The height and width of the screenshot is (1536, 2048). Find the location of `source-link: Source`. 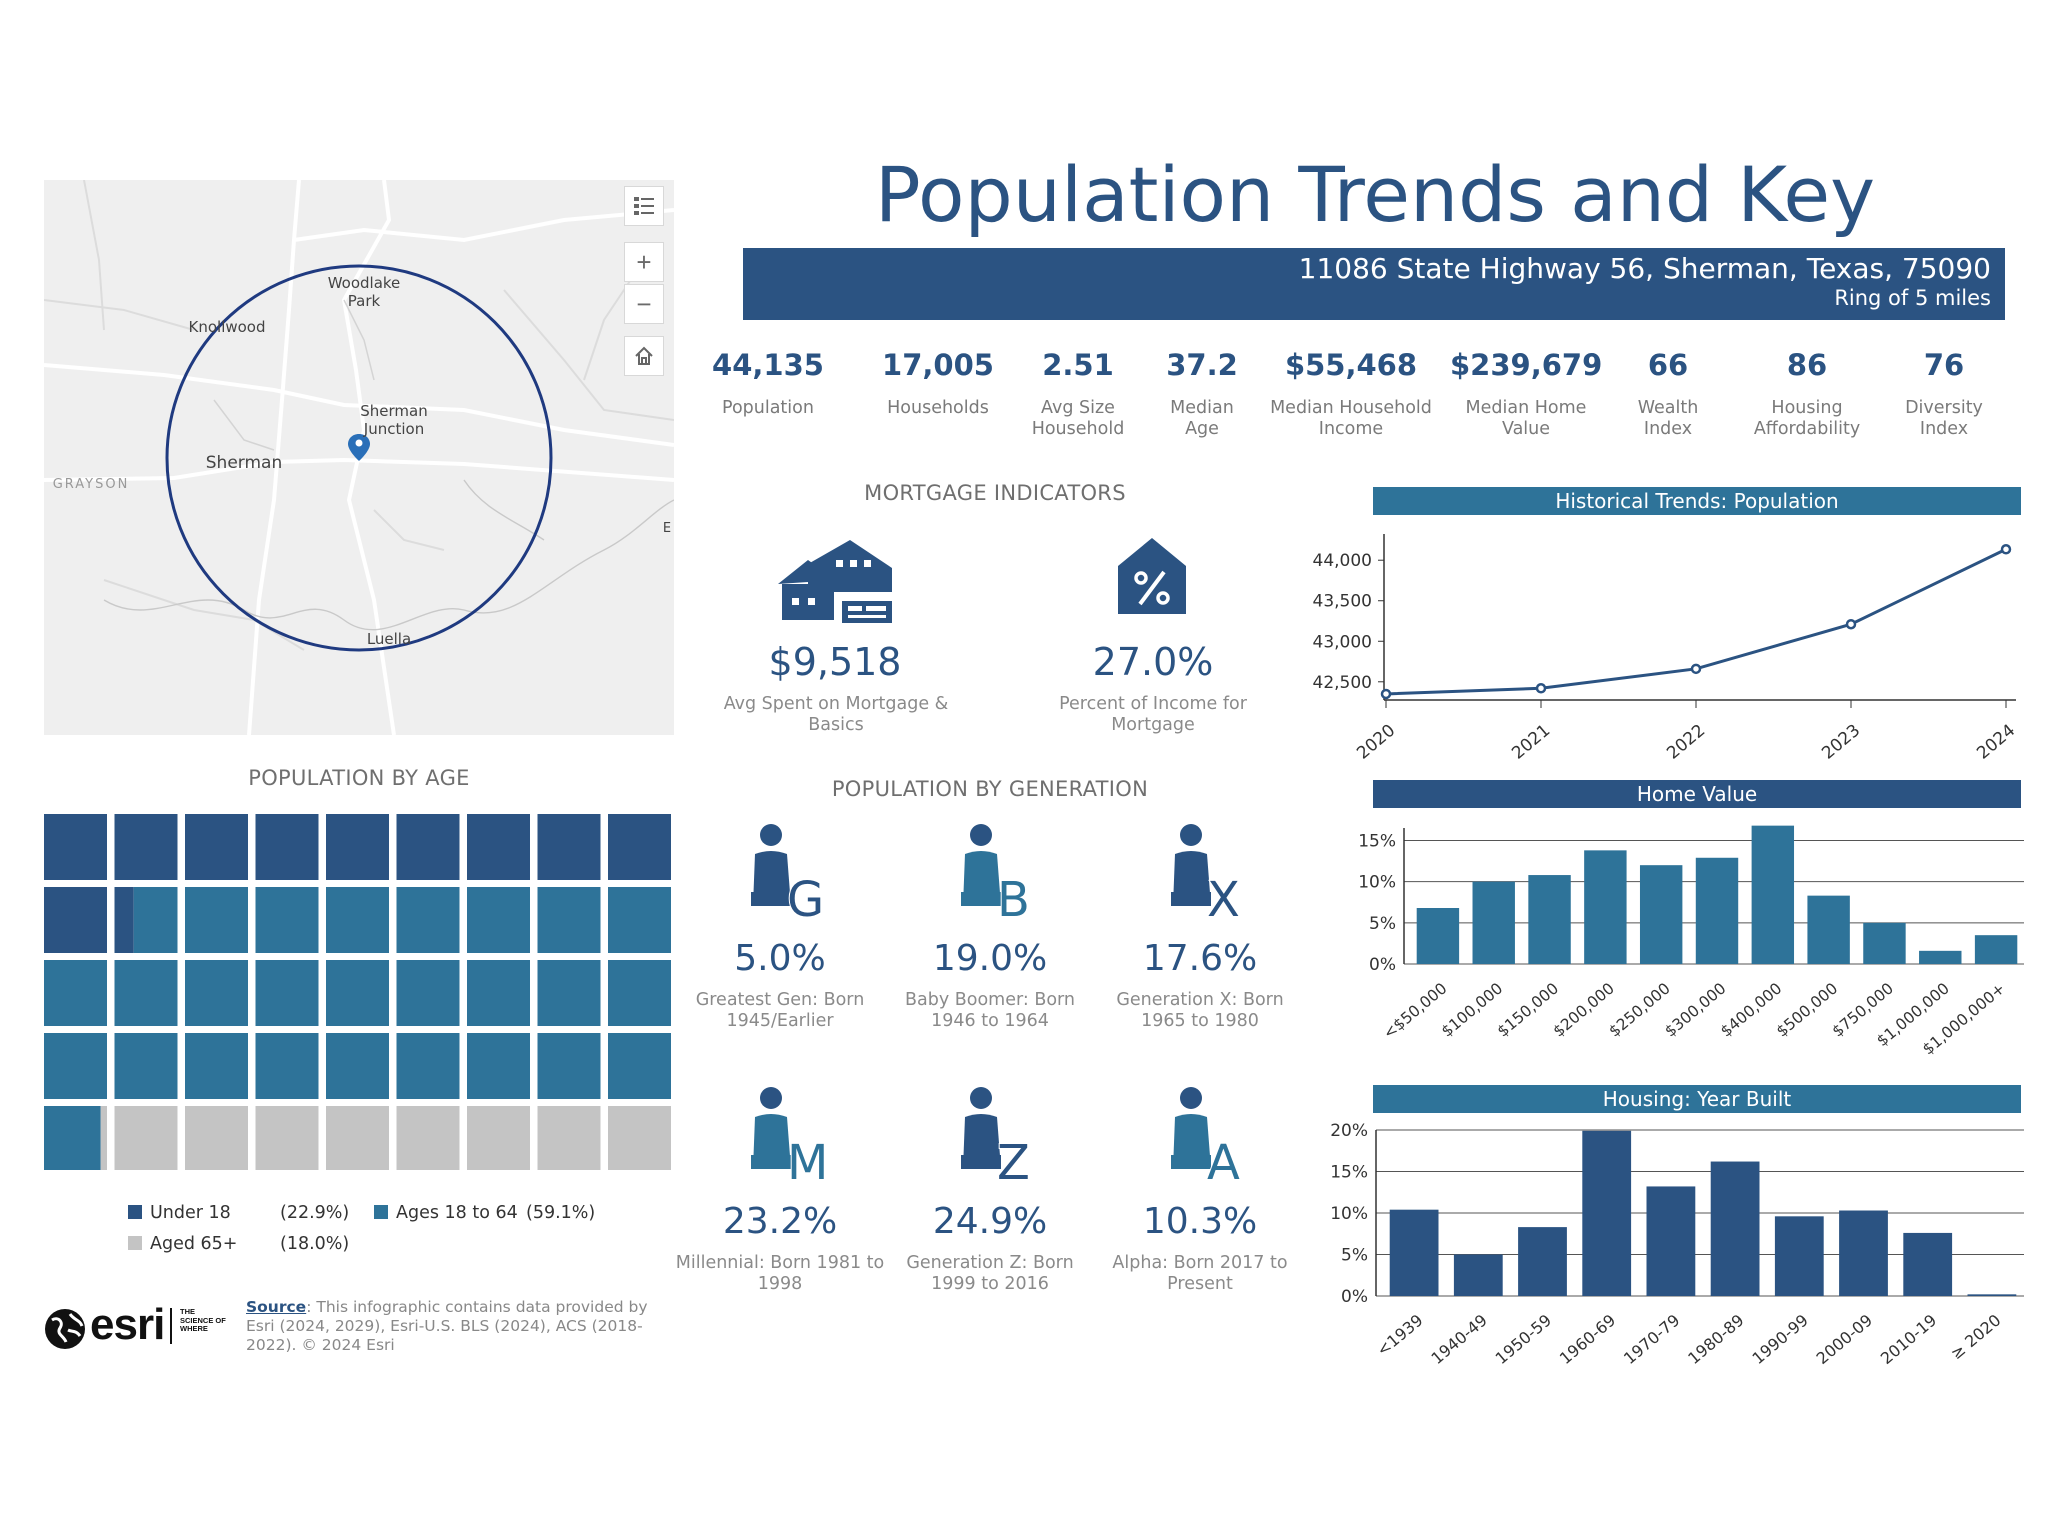

source-link: Source is located at coordinates (276, 1307).